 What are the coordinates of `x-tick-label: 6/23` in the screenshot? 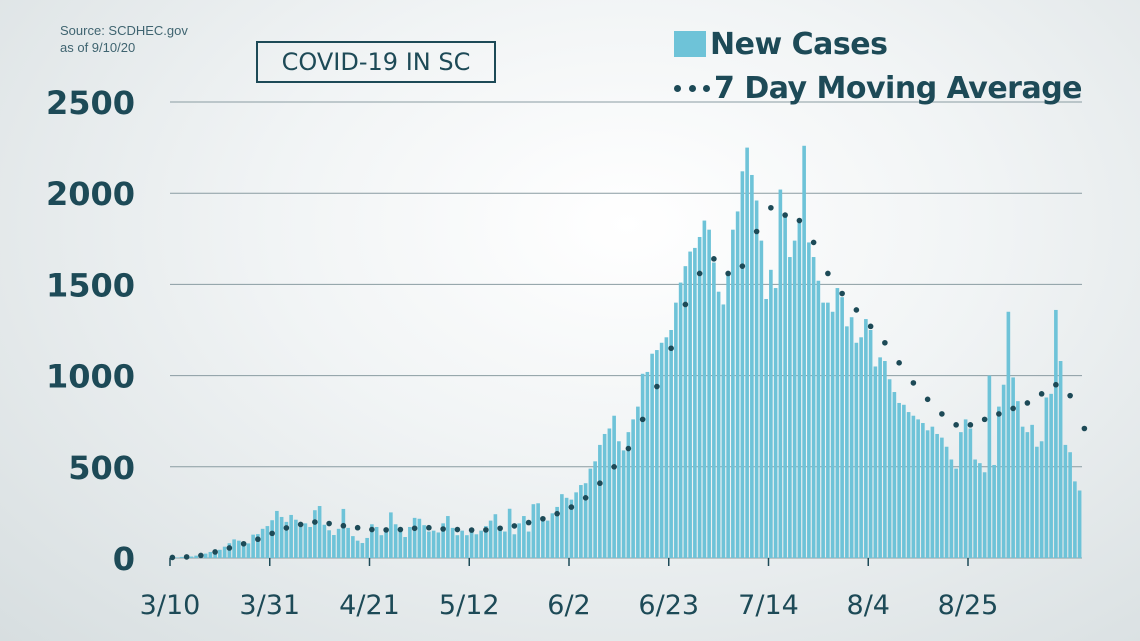 It's located at (668, 605).